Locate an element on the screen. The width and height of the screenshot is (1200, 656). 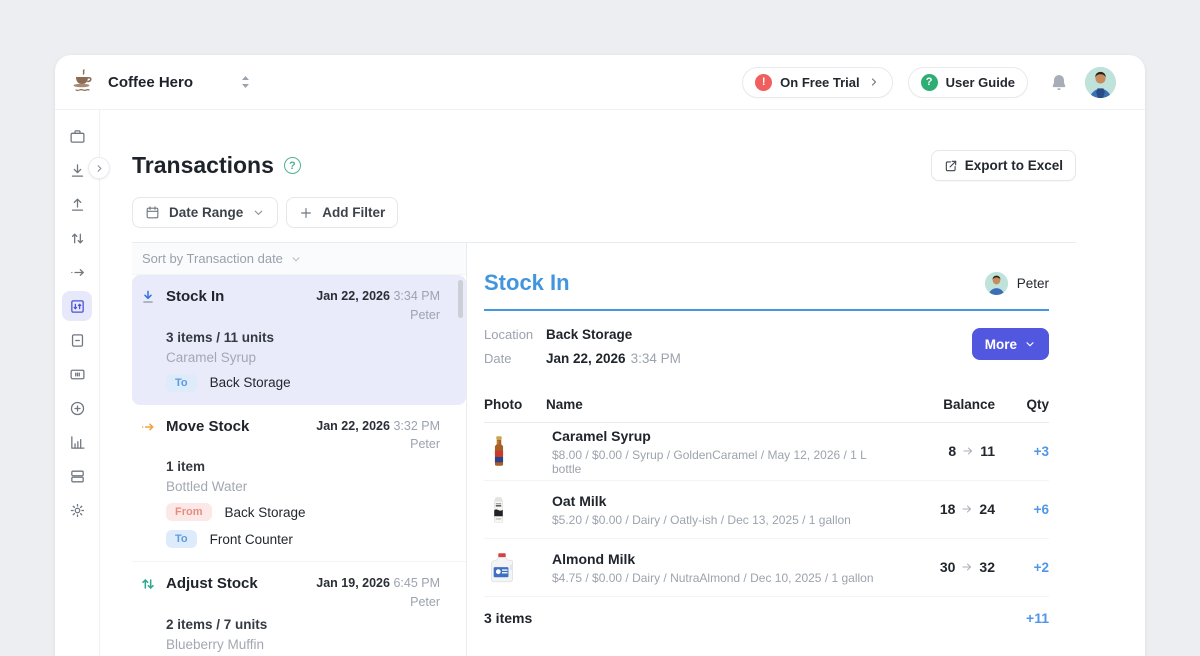
sidebar-item-stock-out is located at coordinates (77, 204).